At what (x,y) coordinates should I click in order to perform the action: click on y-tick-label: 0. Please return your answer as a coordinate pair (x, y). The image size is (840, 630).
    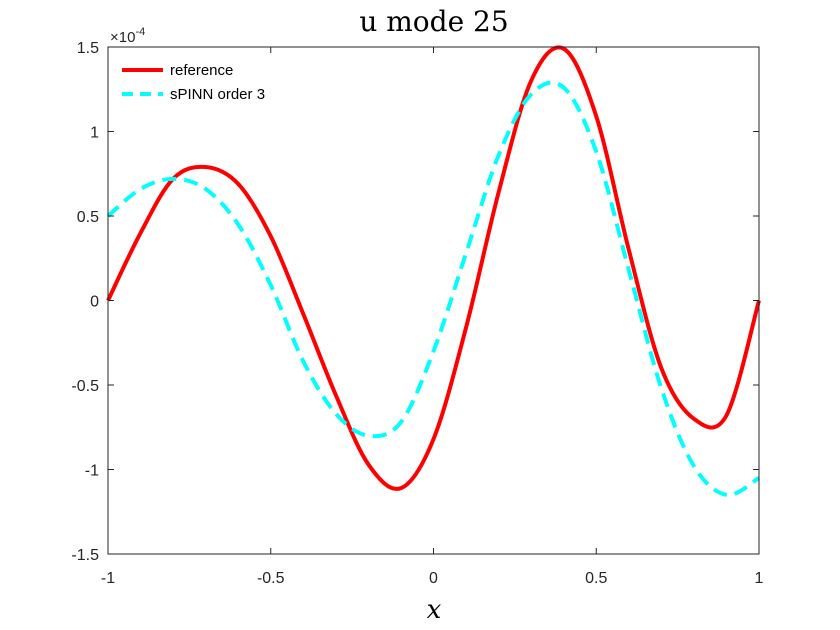
    Looking at the image, I should click on (94, 302).